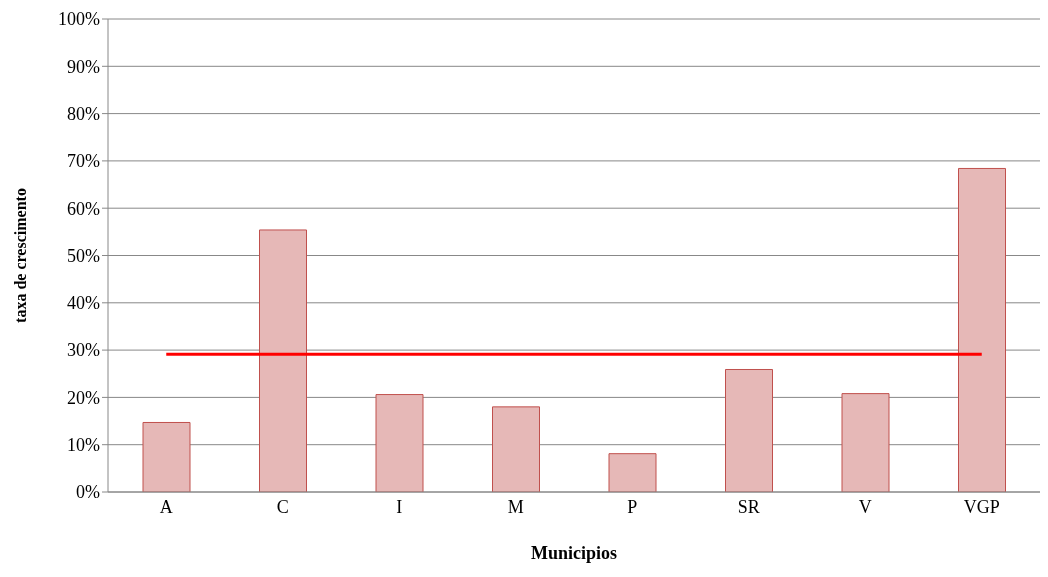  I want to click on x-axis-title: Municipios, so click(574, 553).